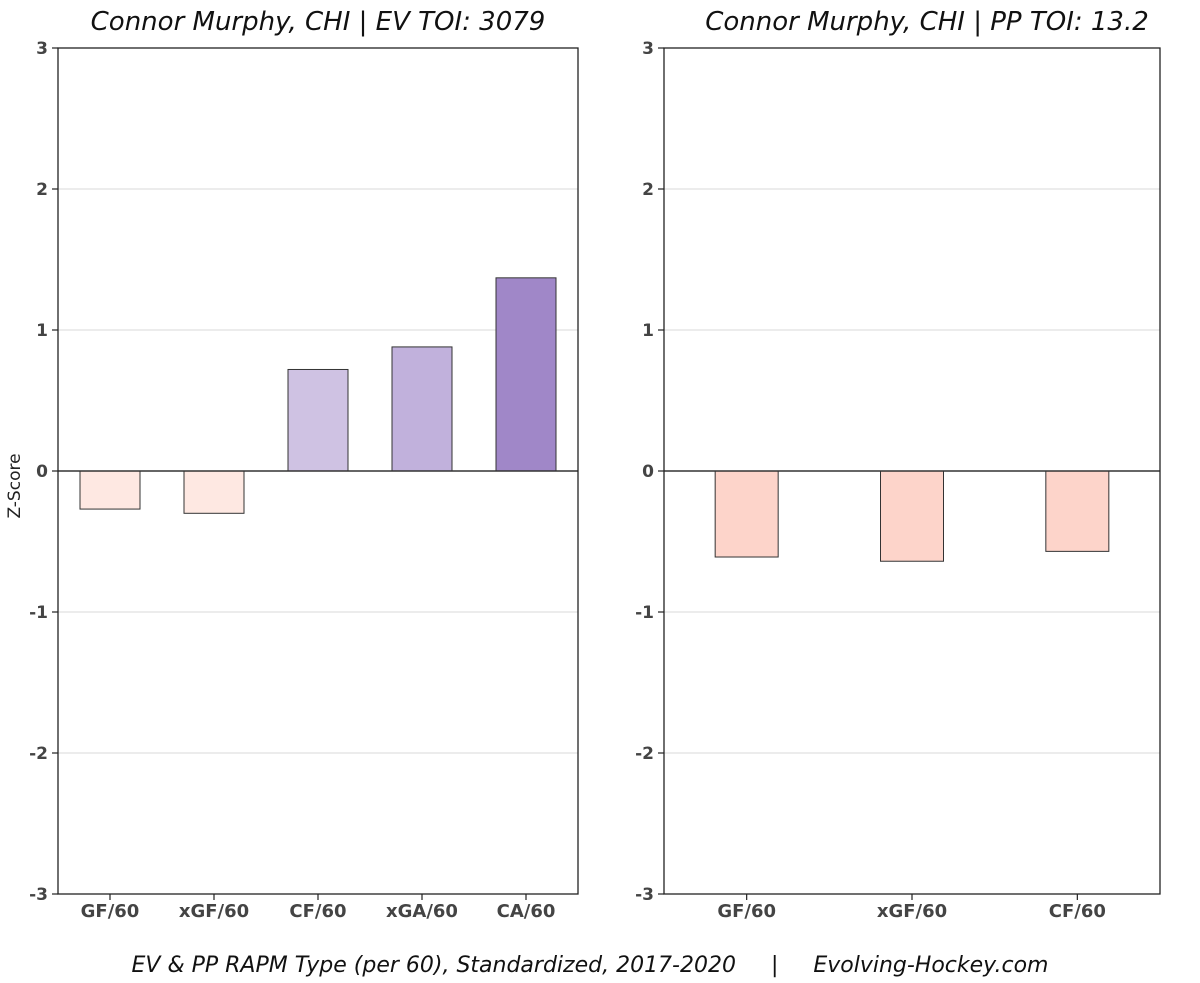 The height and width of the screenshot is (983, 1200). What do you see at coordinates (422, 911) in the screenshot?
I see `x-tick-label: xGA/60` at bounding box center [422, 911].